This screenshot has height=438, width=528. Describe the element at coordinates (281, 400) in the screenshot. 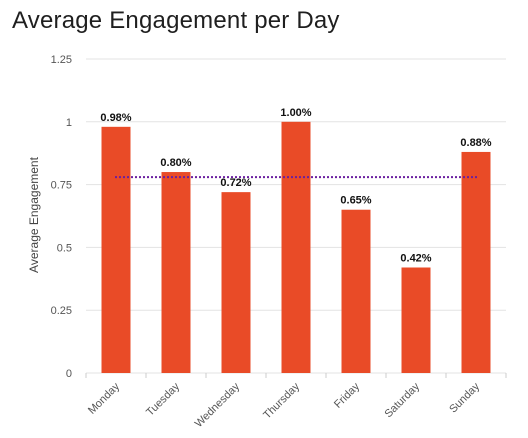

I see `x-tick-label: Thursday` at that location.